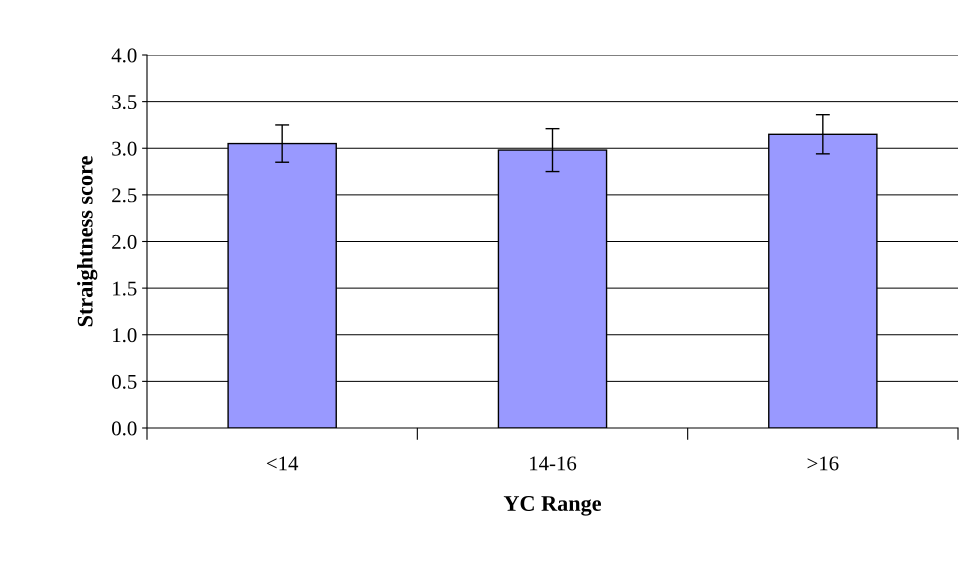 The height and width of the screenshot is (572, 964). What do you see at coordinates (823, 463) in the screenshot?
I see `x-tick-label: >16` at bounding box center [823, 463].